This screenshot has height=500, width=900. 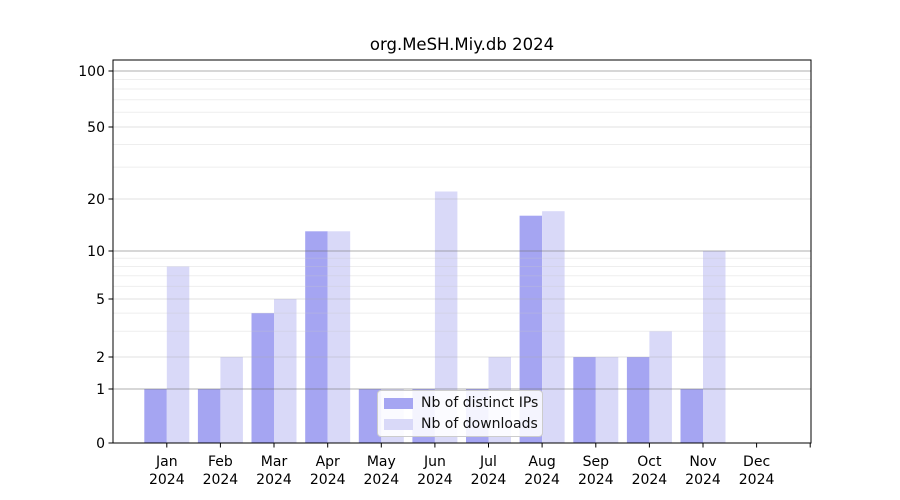 I want to click on legend: Nb of distinct IPs Nb of downloads, so click(x=460, y=413).